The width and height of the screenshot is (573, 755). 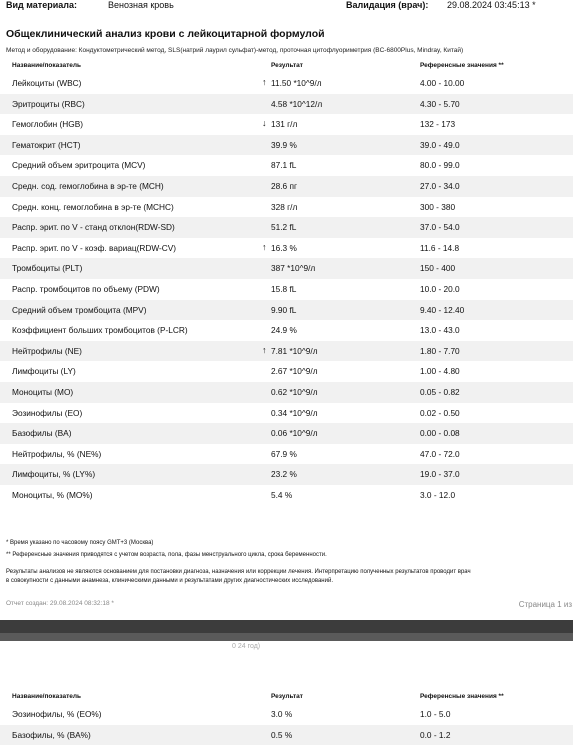 I want to click on row-name: Эритроциты (RBC), so click(x=48, y=103).